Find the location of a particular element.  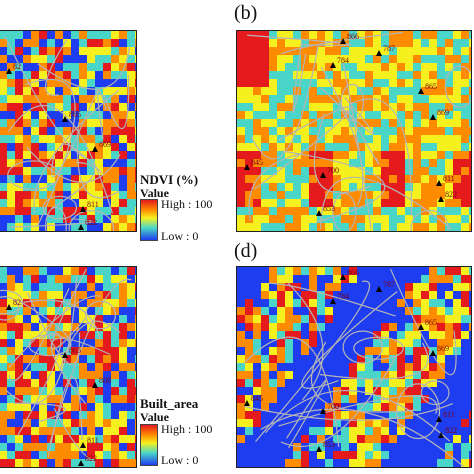

legend-ndvi-low: Low : 0 is located at coordinates (180, 236).